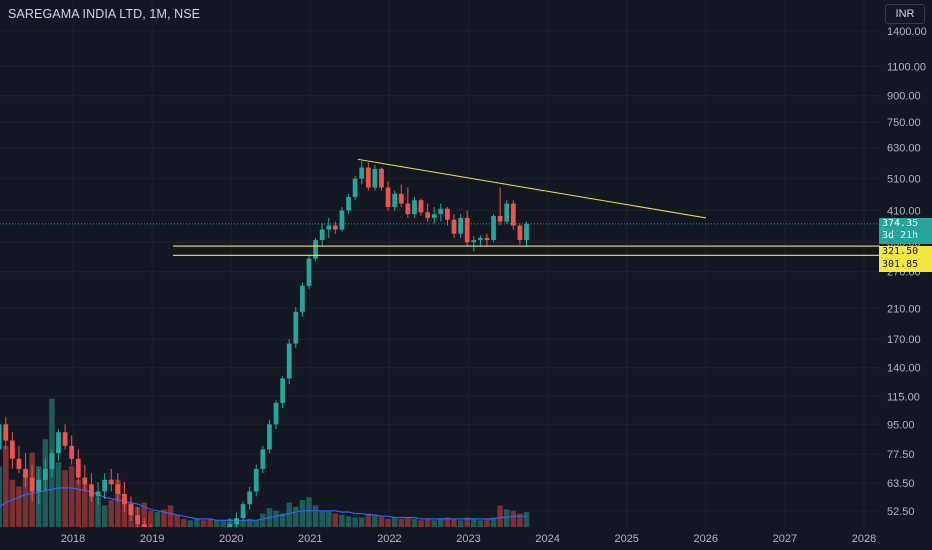 The image size is (932, 550). I want to click on x-tick-label-8: 2026, so click(706, 539).